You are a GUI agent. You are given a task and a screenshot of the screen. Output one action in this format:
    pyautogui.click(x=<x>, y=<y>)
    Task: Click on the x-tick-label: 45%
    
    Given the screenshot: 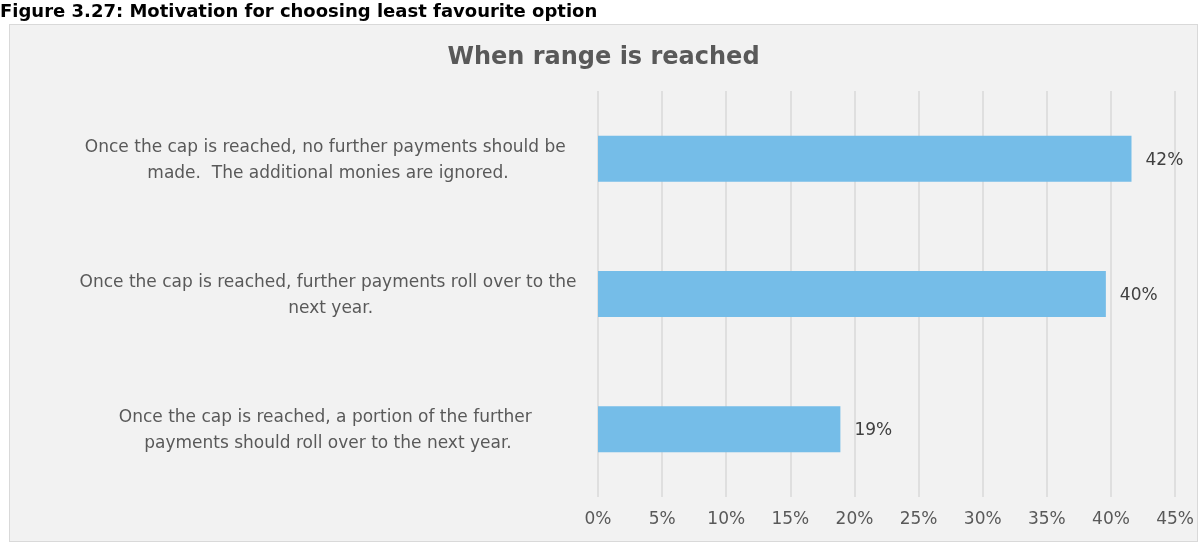 What is the action you would take?
    pyautogui.click(x=1175, y=517)
    